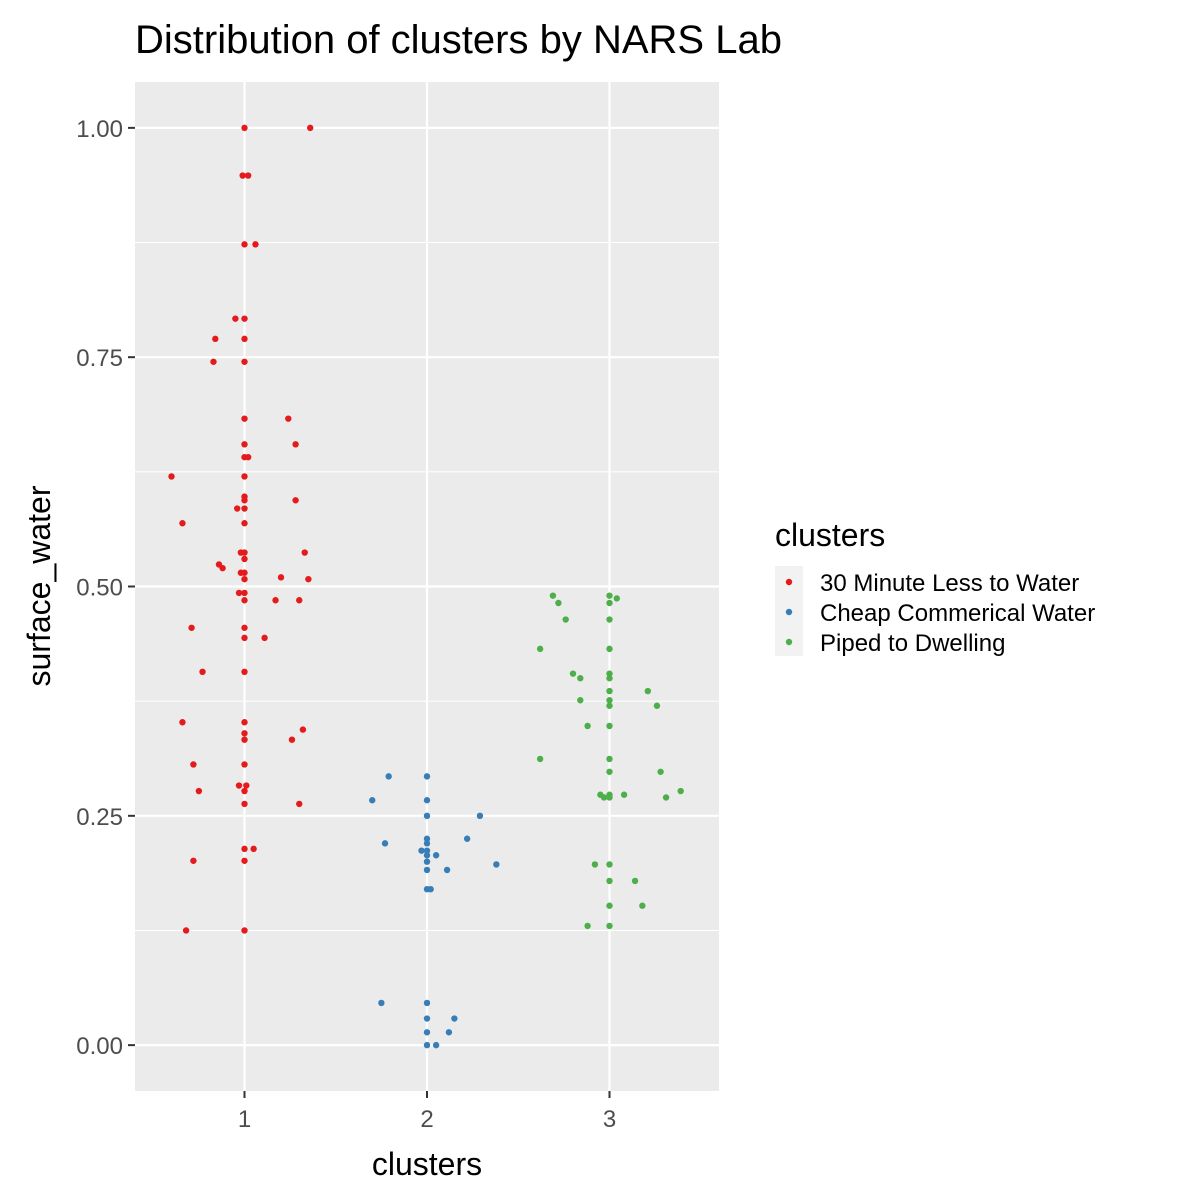 The width and height of the screenshot is (1200, 1200). Describe the element at coordinates (427, 1164) in the screenshot. I see `x-axis-title: clusters` at that location.